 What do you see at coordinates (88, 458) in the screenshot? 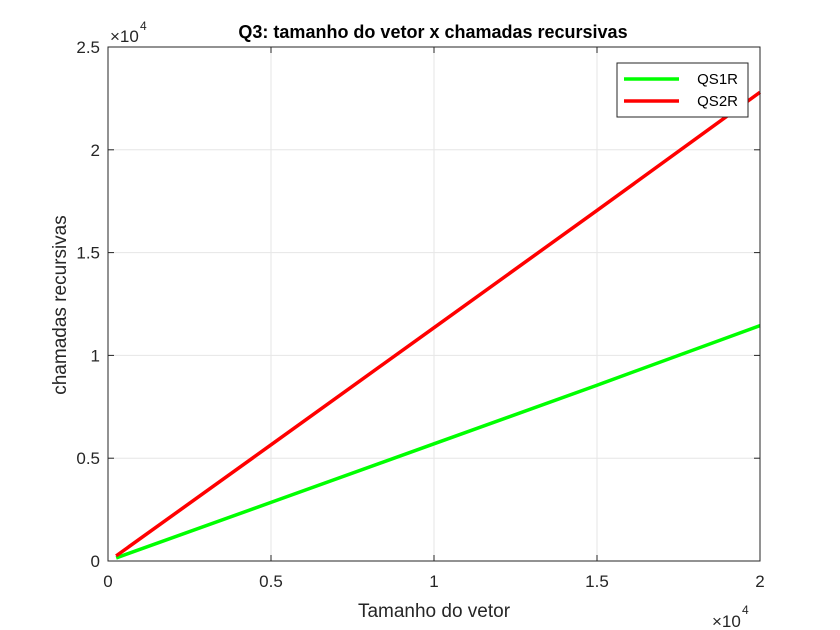
I see `y-tick-label: 0.5` at bounding box center [88, 458].